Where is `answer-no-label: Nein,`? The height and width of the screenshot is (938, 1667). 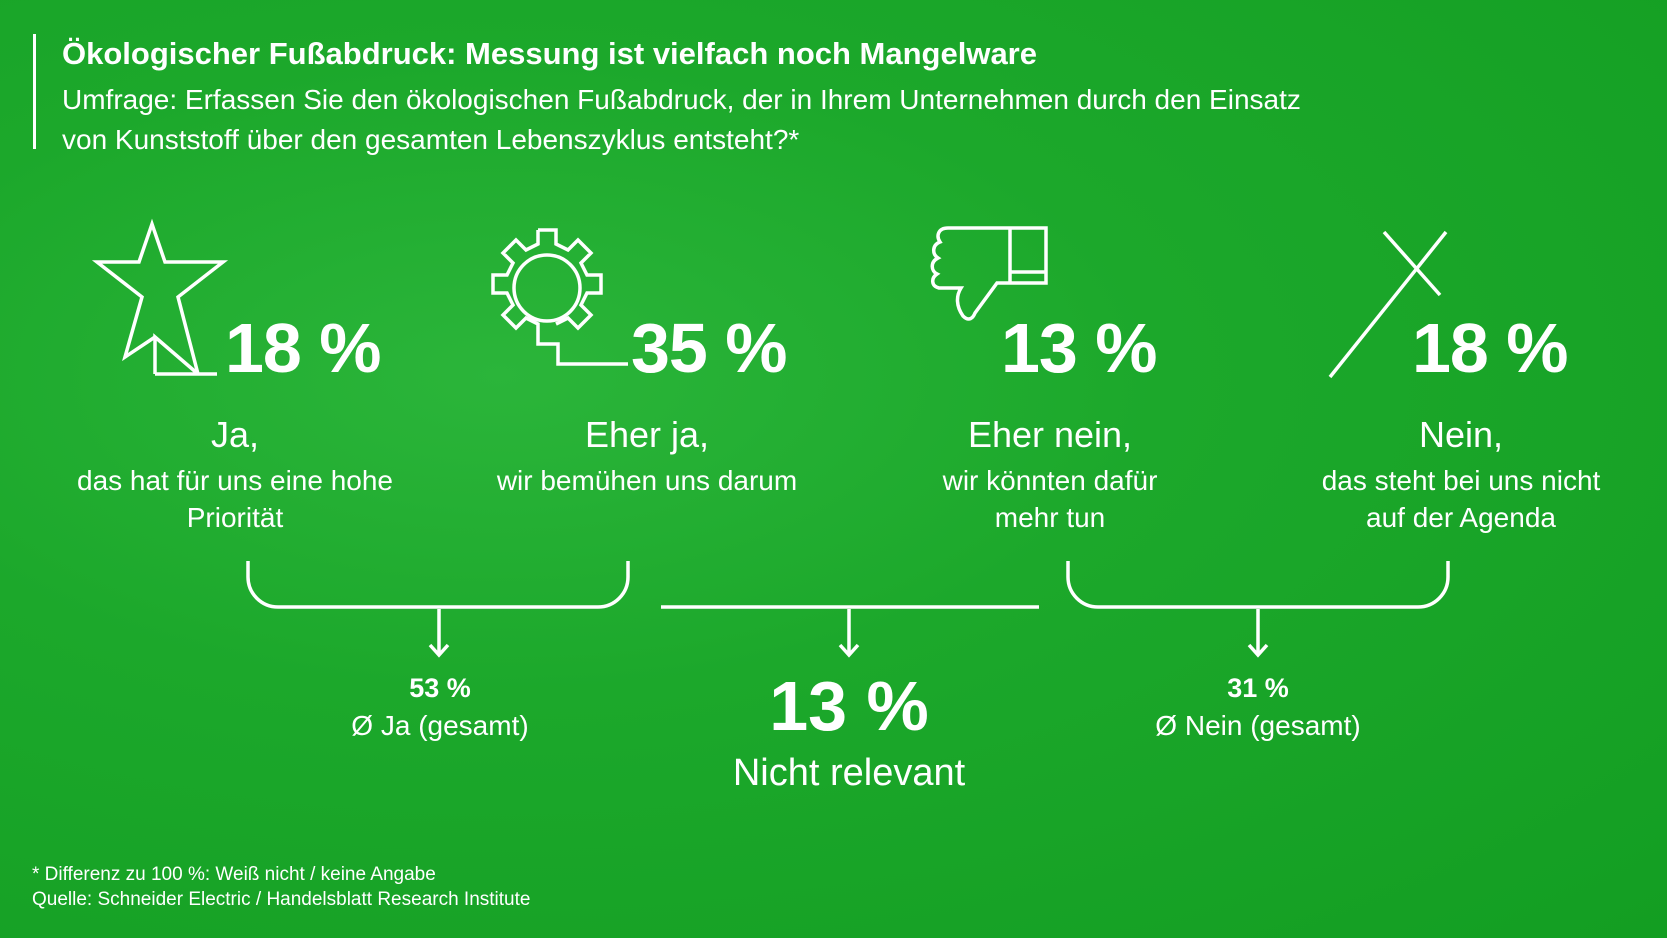
answer-no-label: Nein, is located at coordinates (1461, 434).